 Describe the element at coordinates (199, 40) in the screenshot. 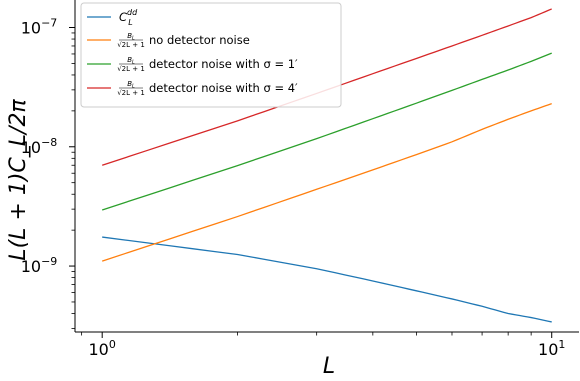

I see `legend-label-2: no detector noise` at that location.